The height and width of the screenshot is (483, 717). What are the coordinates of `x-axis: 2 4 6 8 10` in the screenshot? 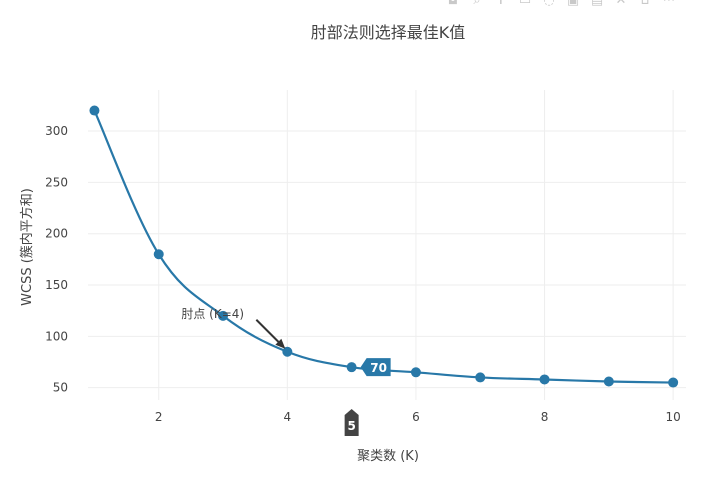 It's located at (418, 417).